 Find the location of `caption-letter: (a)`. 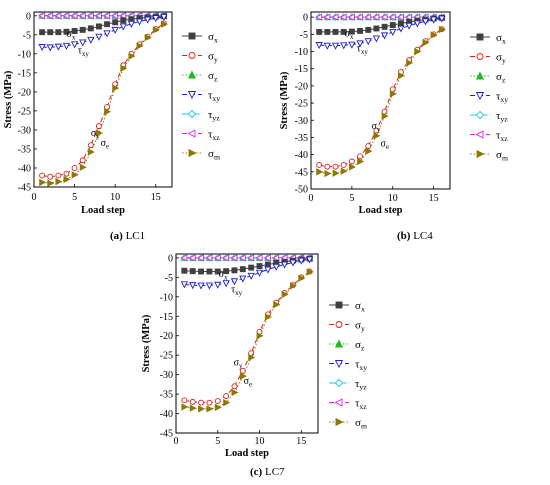

caption-letter: (a) is located at coordinates (116, 236).